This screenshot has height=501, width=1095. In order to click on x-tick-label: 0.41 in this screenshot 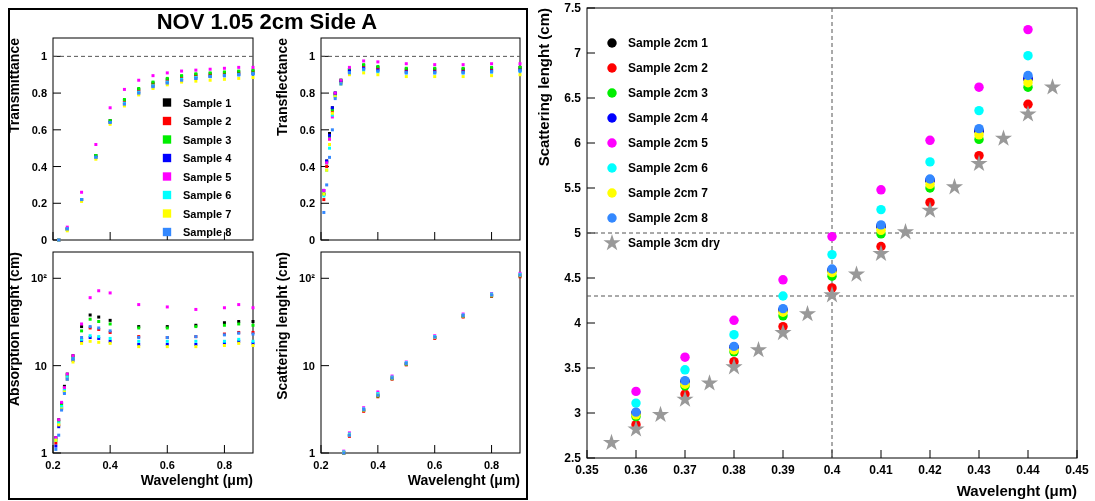, I will do `click(881, 470)`.